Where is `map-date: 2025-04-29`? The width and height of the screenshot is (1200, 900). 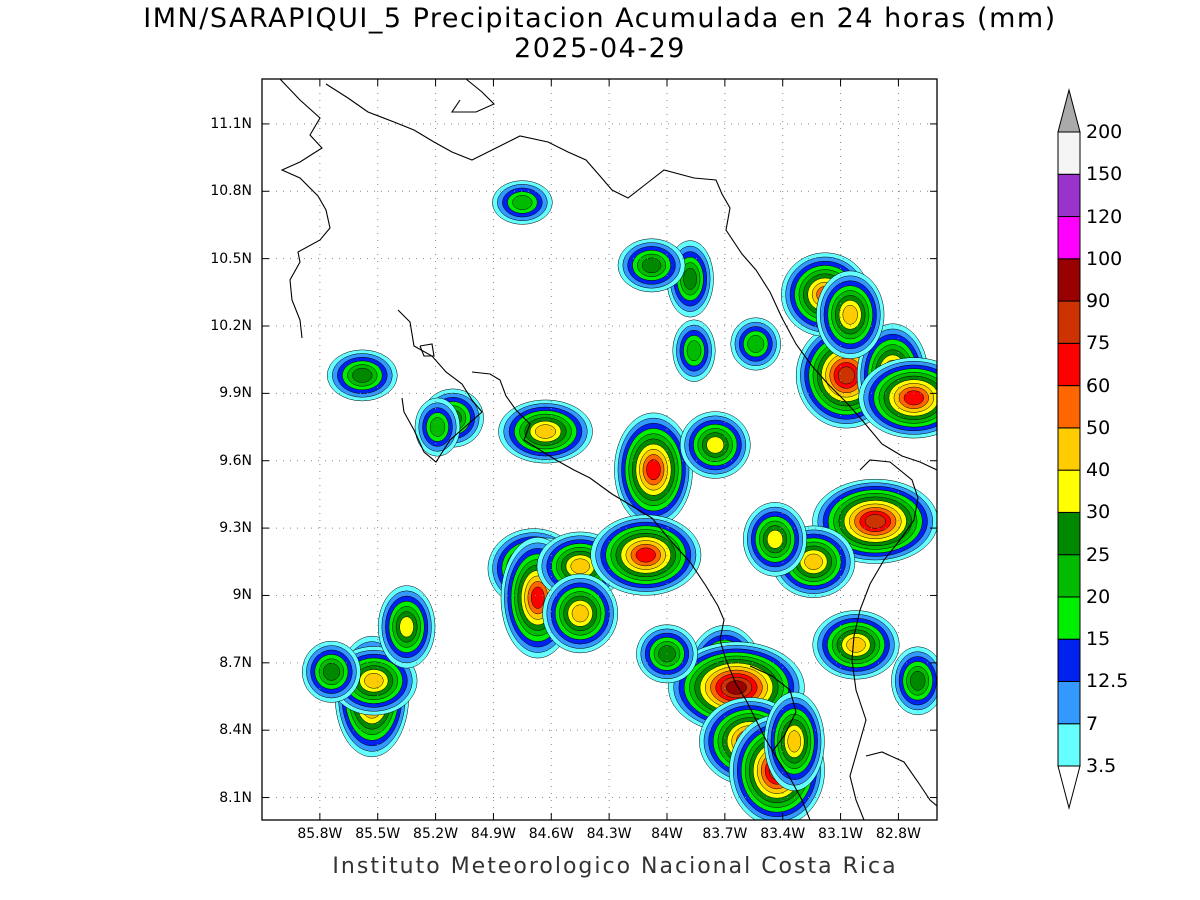
map-date: 2025-04-29 is located at coordinates (600, 48).